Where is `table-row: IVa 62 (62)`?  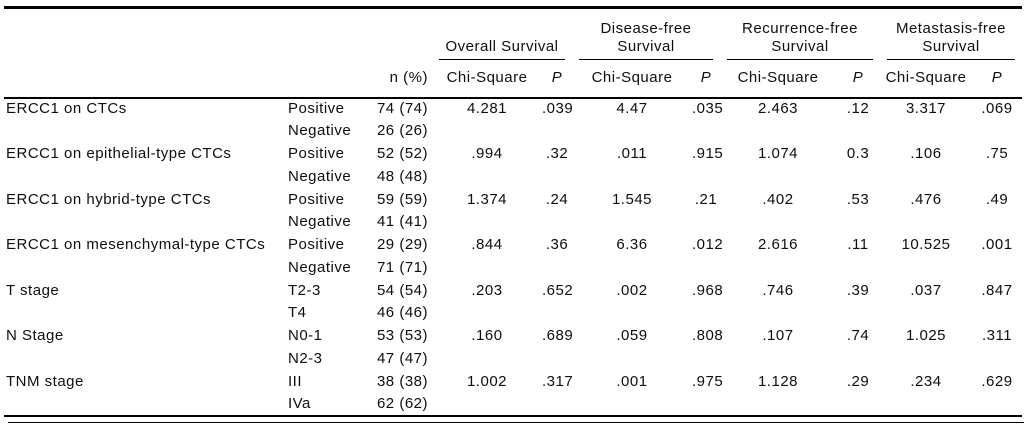 table-row: IVa 62 (62) is located at coordinates (513, 405).